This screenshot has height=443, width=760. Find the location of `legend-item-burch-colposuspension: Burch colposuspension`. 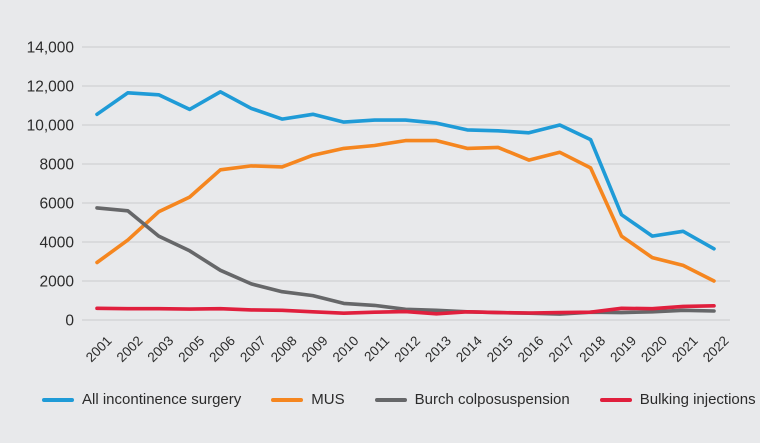

legend-item-burch-colposuspension: Burch colposuspension is located at coordinates (472, 399).